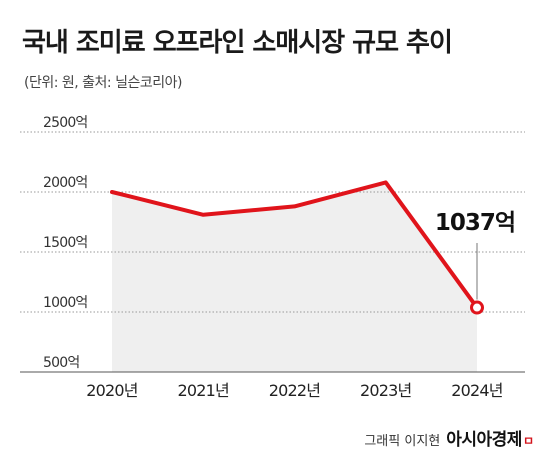 The image size is (550, 469). I want to click on x-tick-label: 2022년, so click(295, 390).